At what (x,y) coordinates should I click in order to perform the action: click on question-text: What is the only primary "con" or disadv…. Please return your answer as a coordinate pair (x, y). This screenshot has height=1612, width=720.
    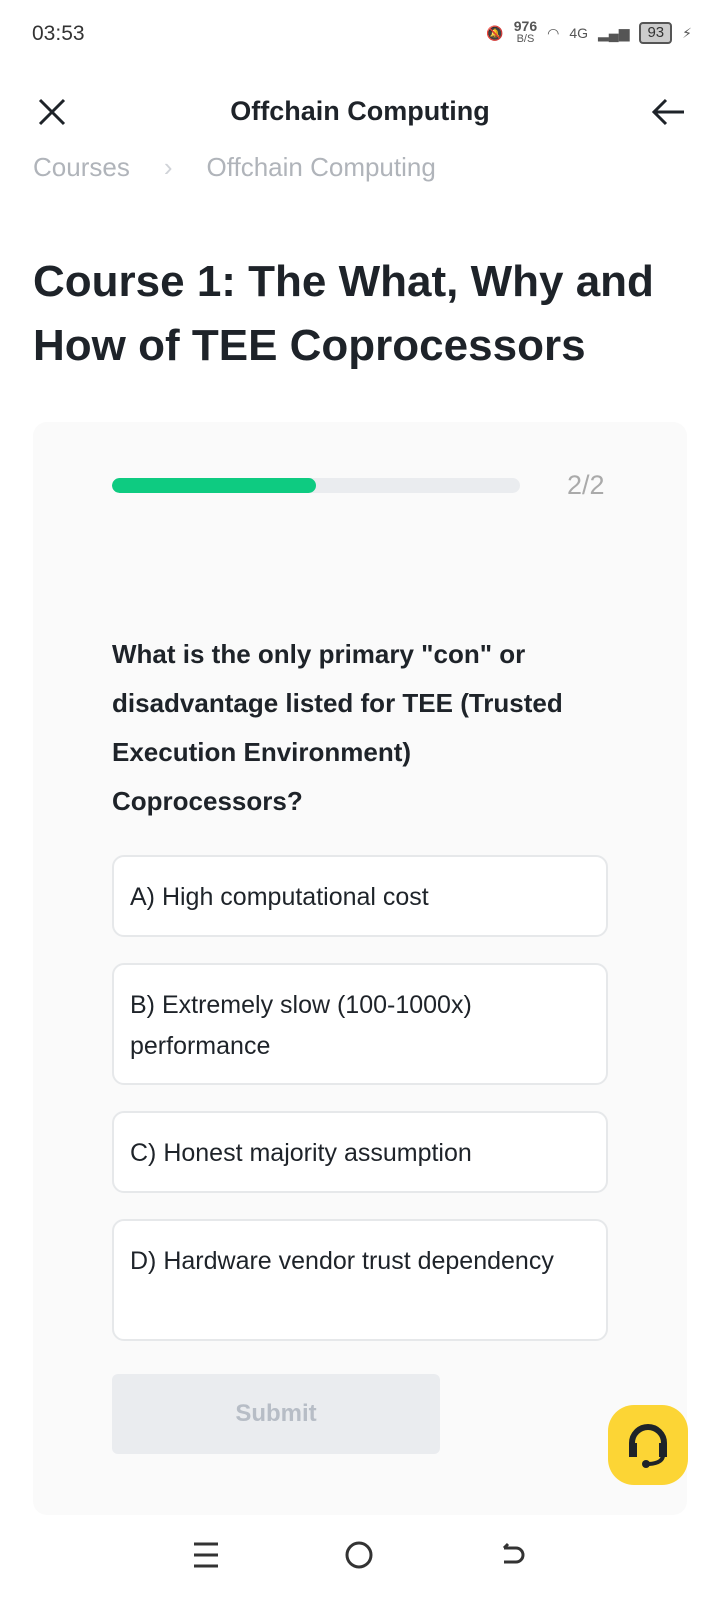
    Looking at the image, I should click on (337, 727).